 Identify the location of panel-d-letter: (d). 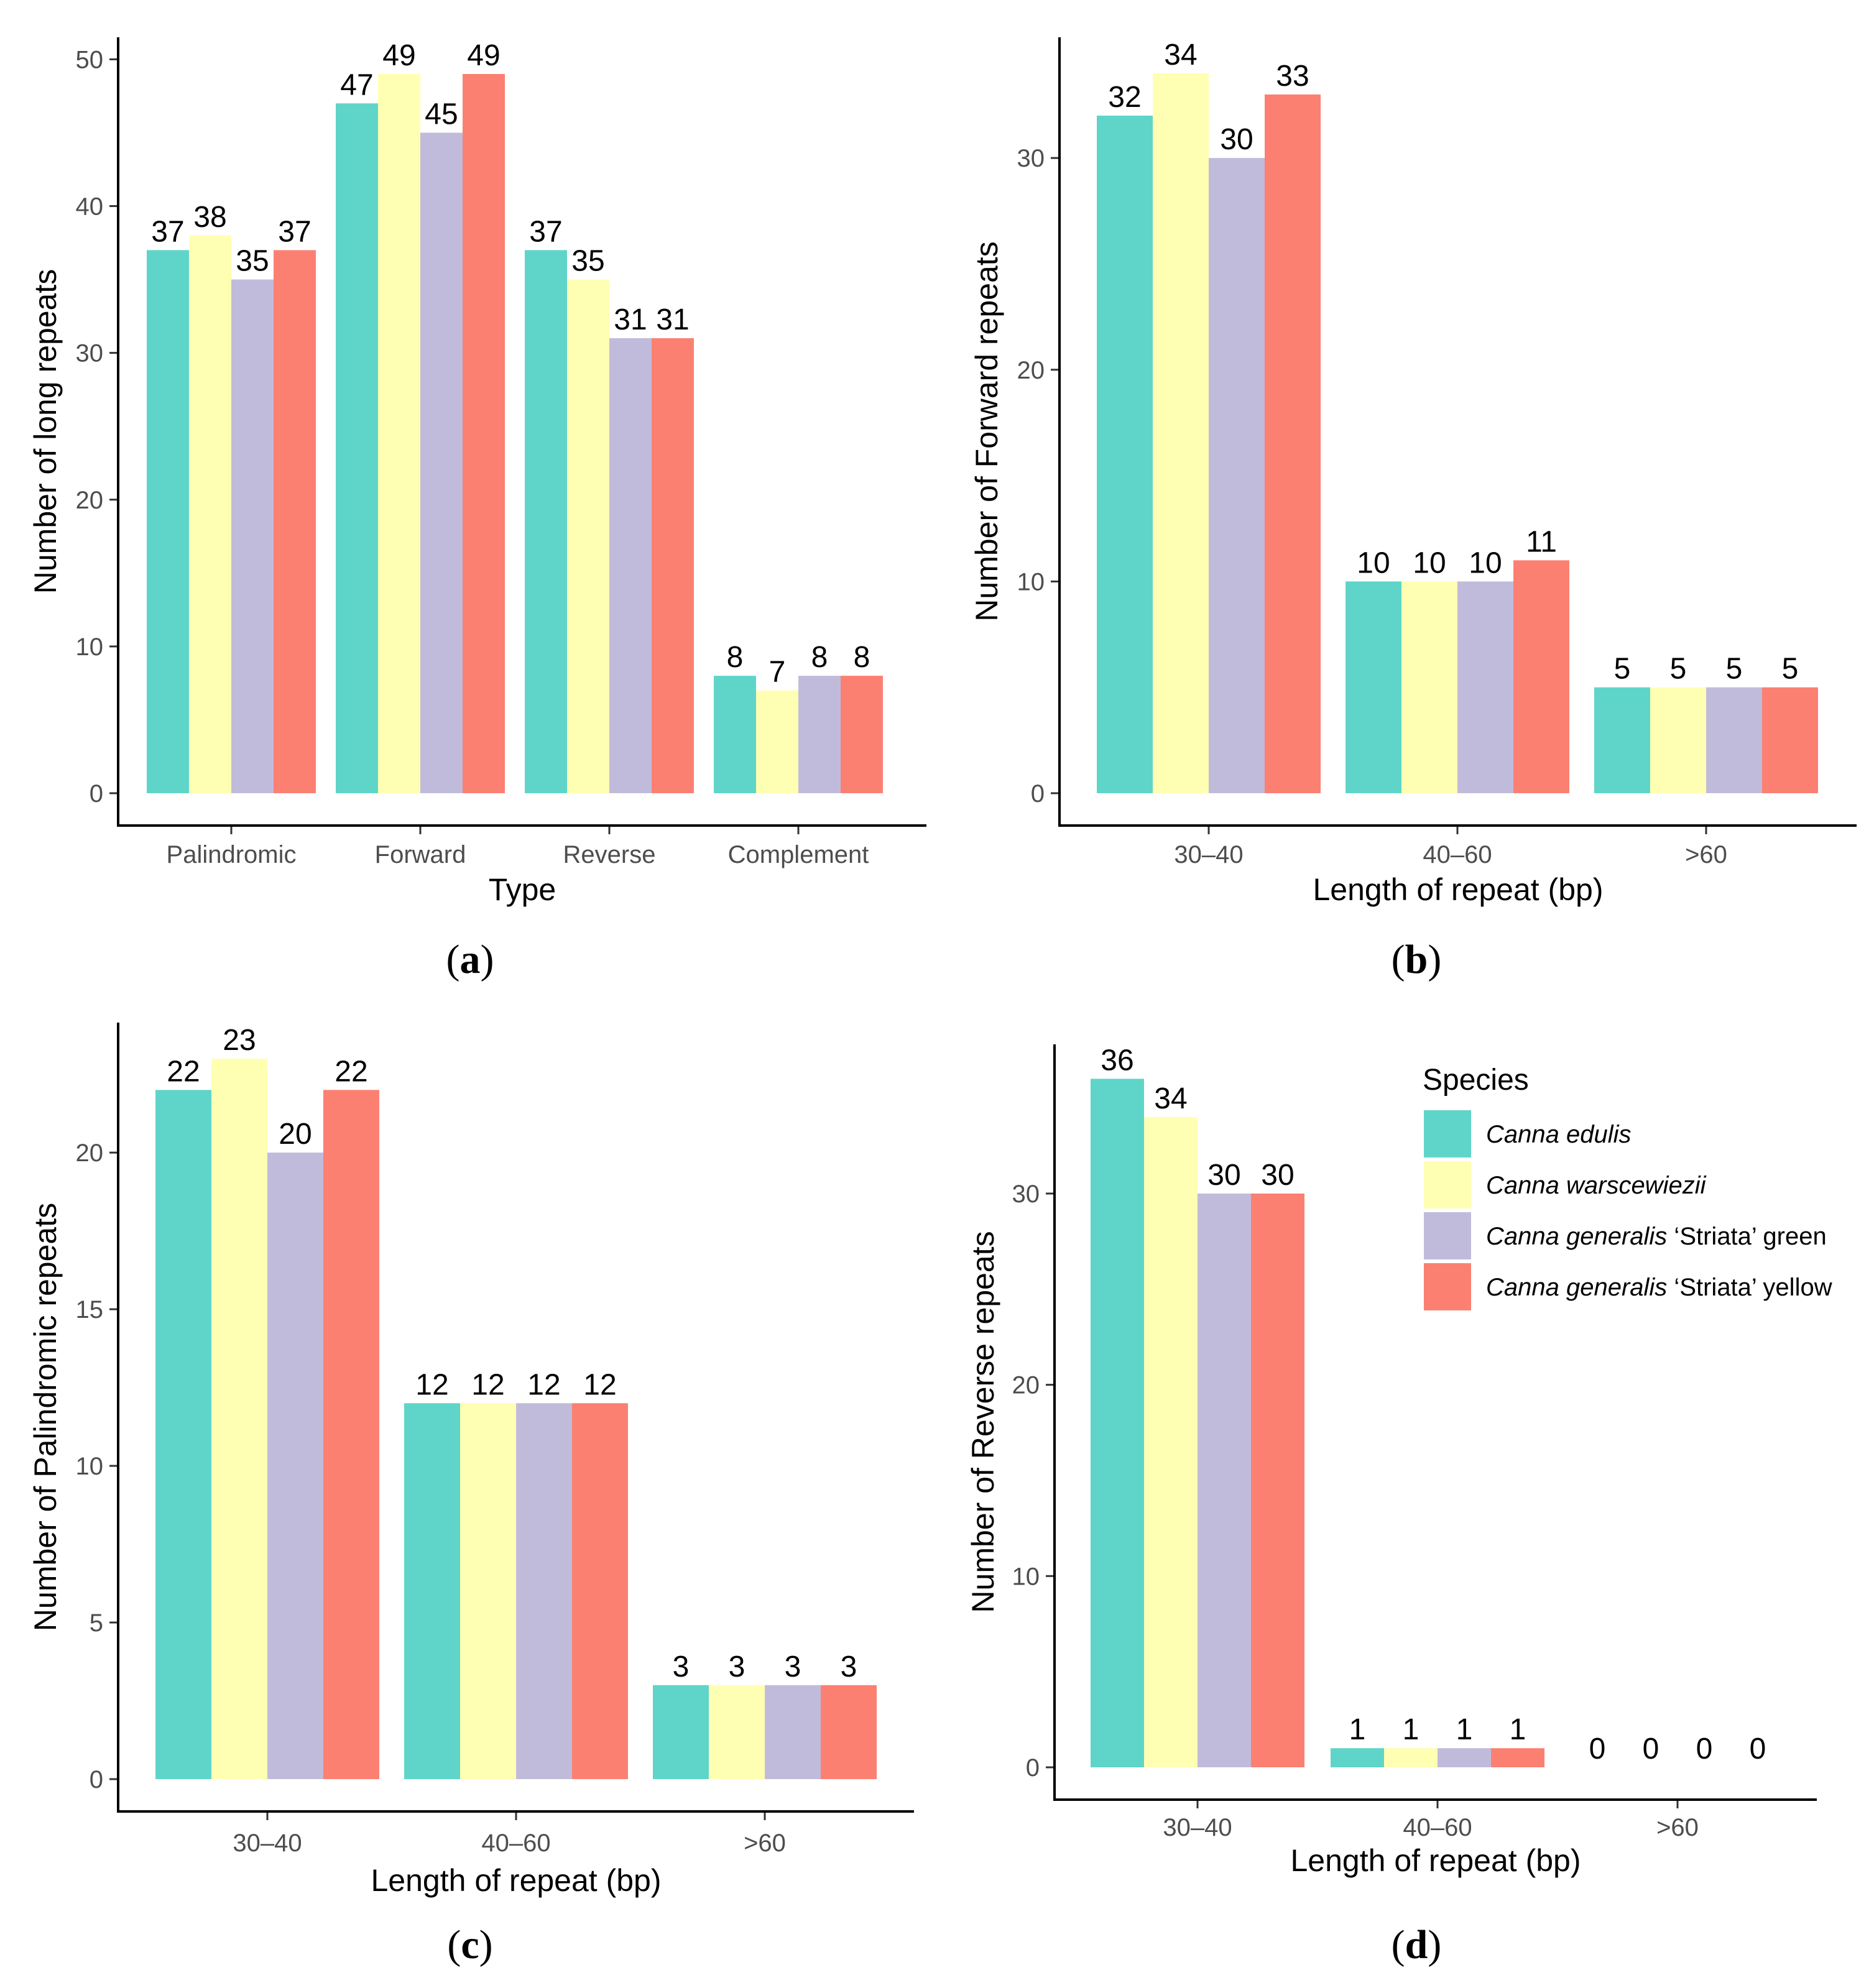
(1417, 1945).